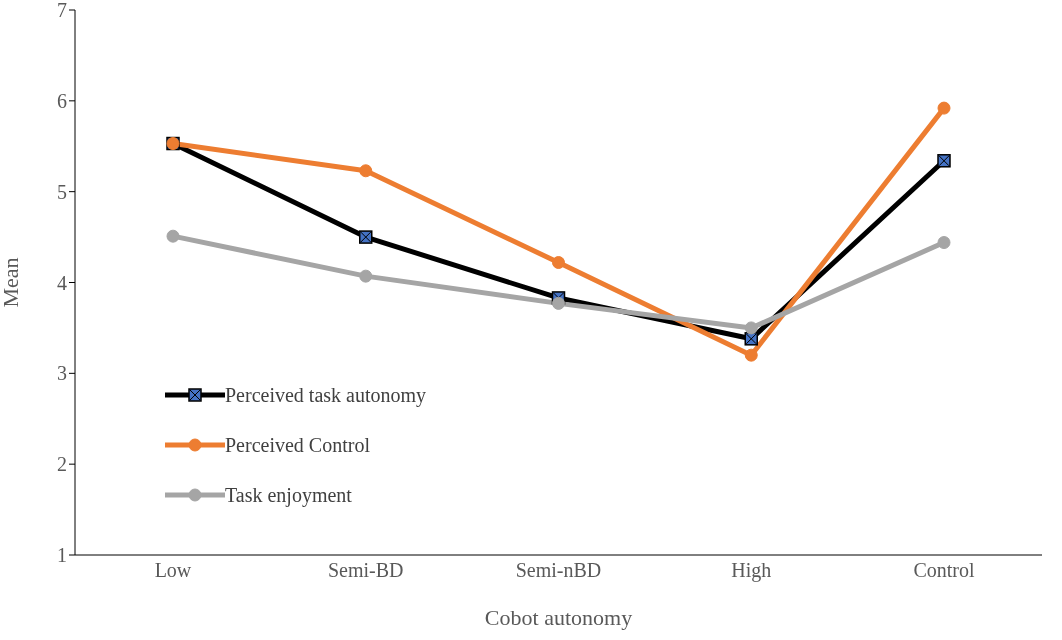 The image size is (1062, 640). What do you see at coordinates (62, 373) in the screenshot?
I see `y-tick-label: 3` at bounding box center [62, 373].